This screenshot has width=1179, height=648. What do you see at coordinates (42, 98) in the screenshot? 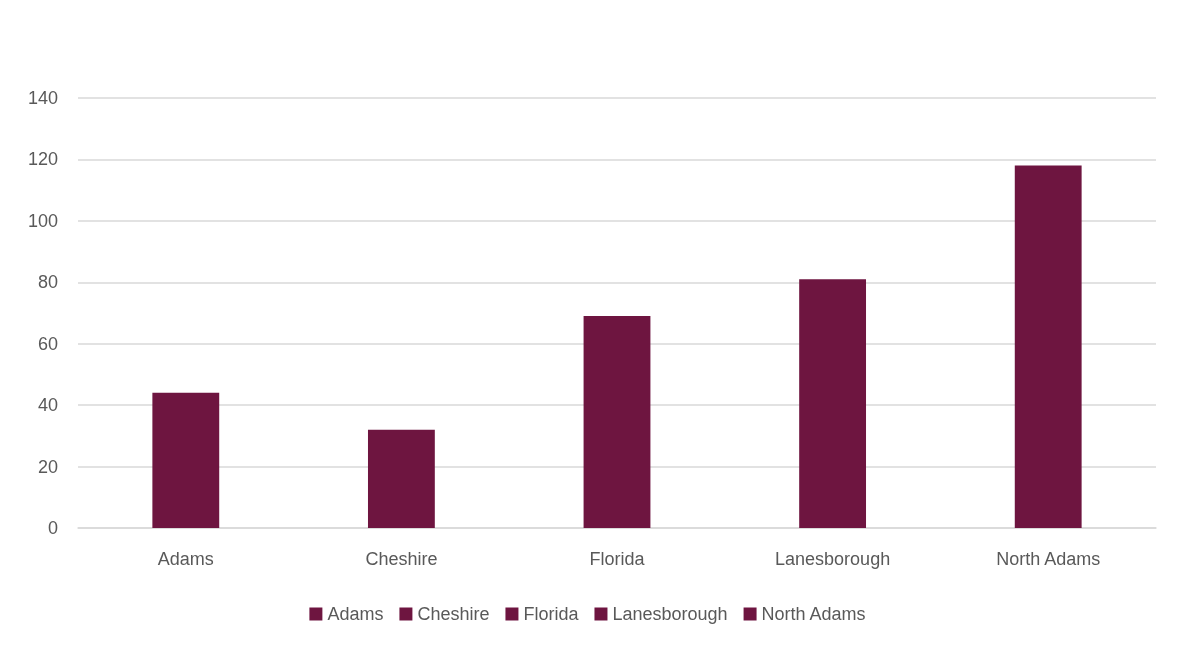
I see `y-tick-label: 140` at bounding box center [42, 98].